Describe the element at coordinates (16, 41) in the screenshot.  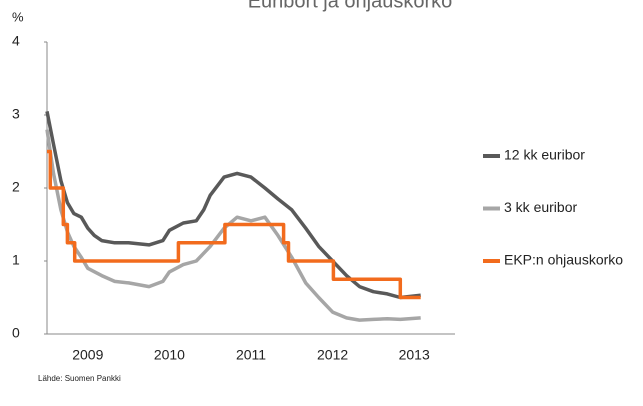
I see `y-tick-label: 4` at that location.